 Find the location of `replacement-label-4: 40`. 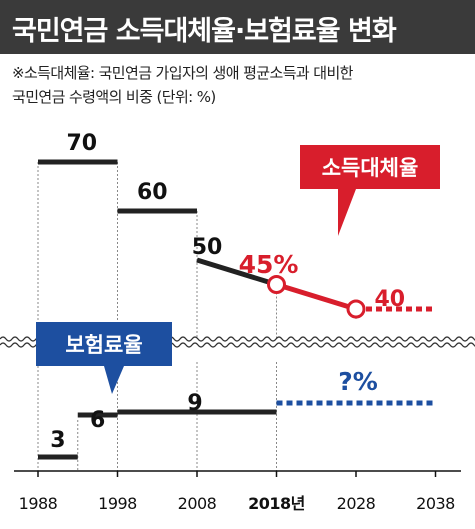

replacement-label-4: 40 is located at coordinates (389, 299).